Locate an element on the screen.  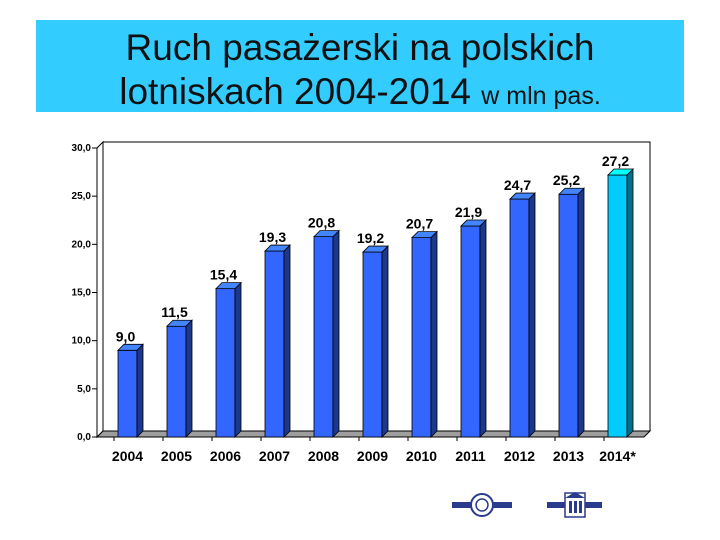
y-tick-label: 25,0 is located at coordinates (82, 196).